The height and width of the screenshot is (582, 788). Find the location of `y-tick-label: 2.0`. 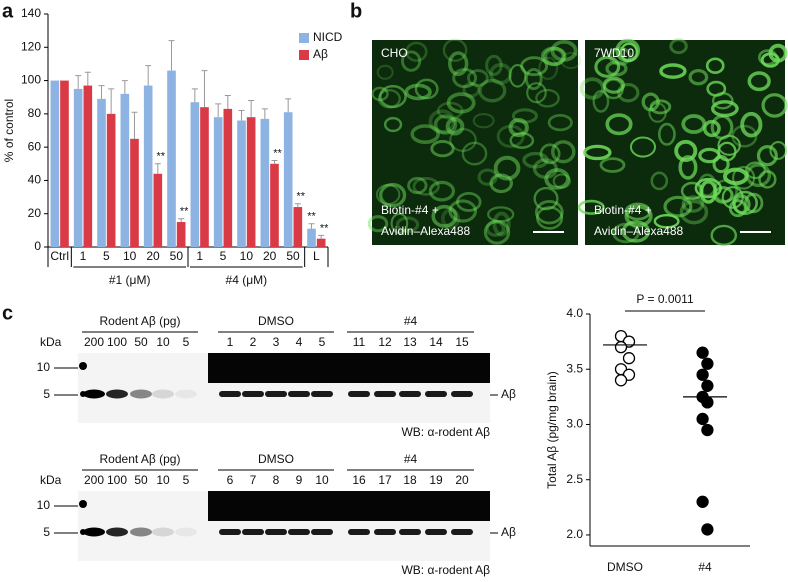

y-tick-label: 2.0 is located at coordinates (574, 534).